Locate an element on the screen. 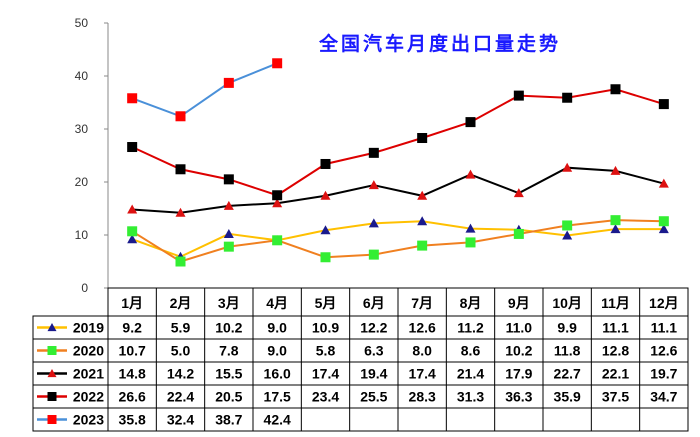  data-label: 12.6 is located at coordinates (663, 351).